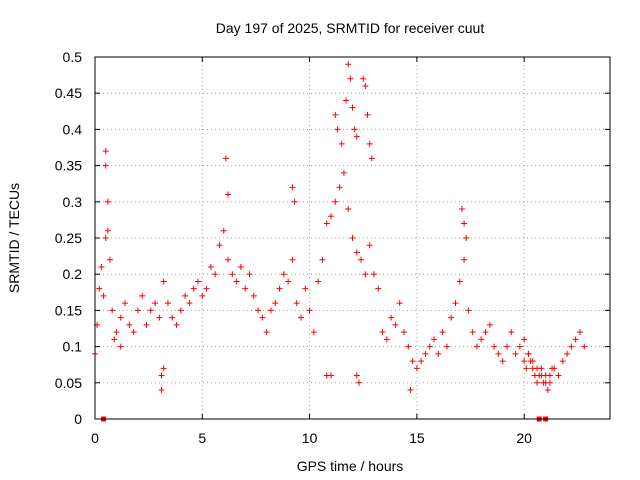  I want to click on y-tick-label-1: 0.05, so click(68, 383).